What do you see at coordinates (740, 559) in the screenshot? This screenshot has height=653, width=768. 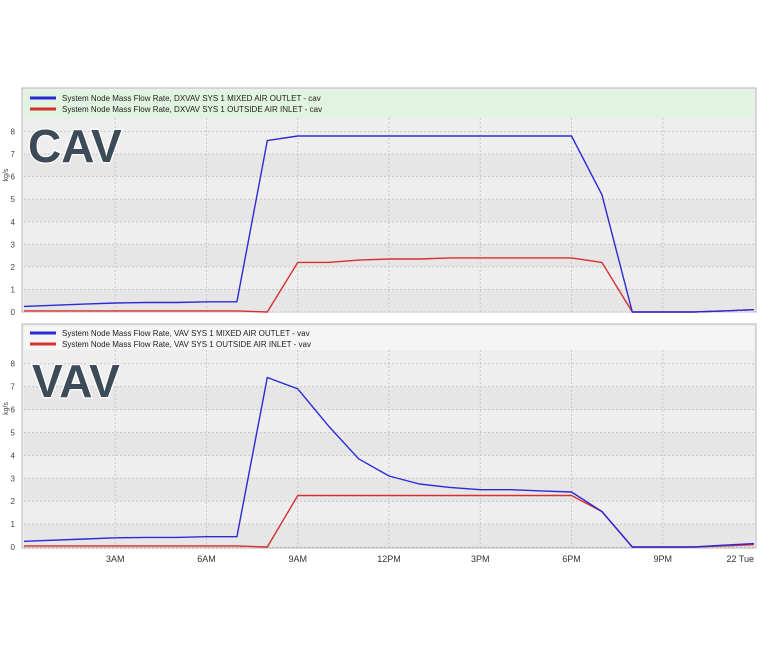 I see `vav-x-tick-label: 22 Tue` at bounding box center [740, 559].